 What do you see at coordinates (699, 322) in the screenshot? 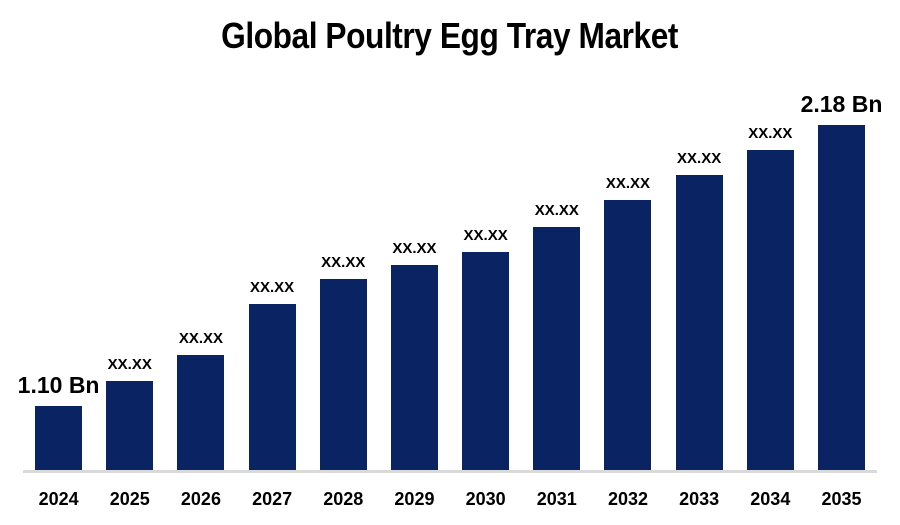
I see `bar-2033` at bounding box center [699, 322].